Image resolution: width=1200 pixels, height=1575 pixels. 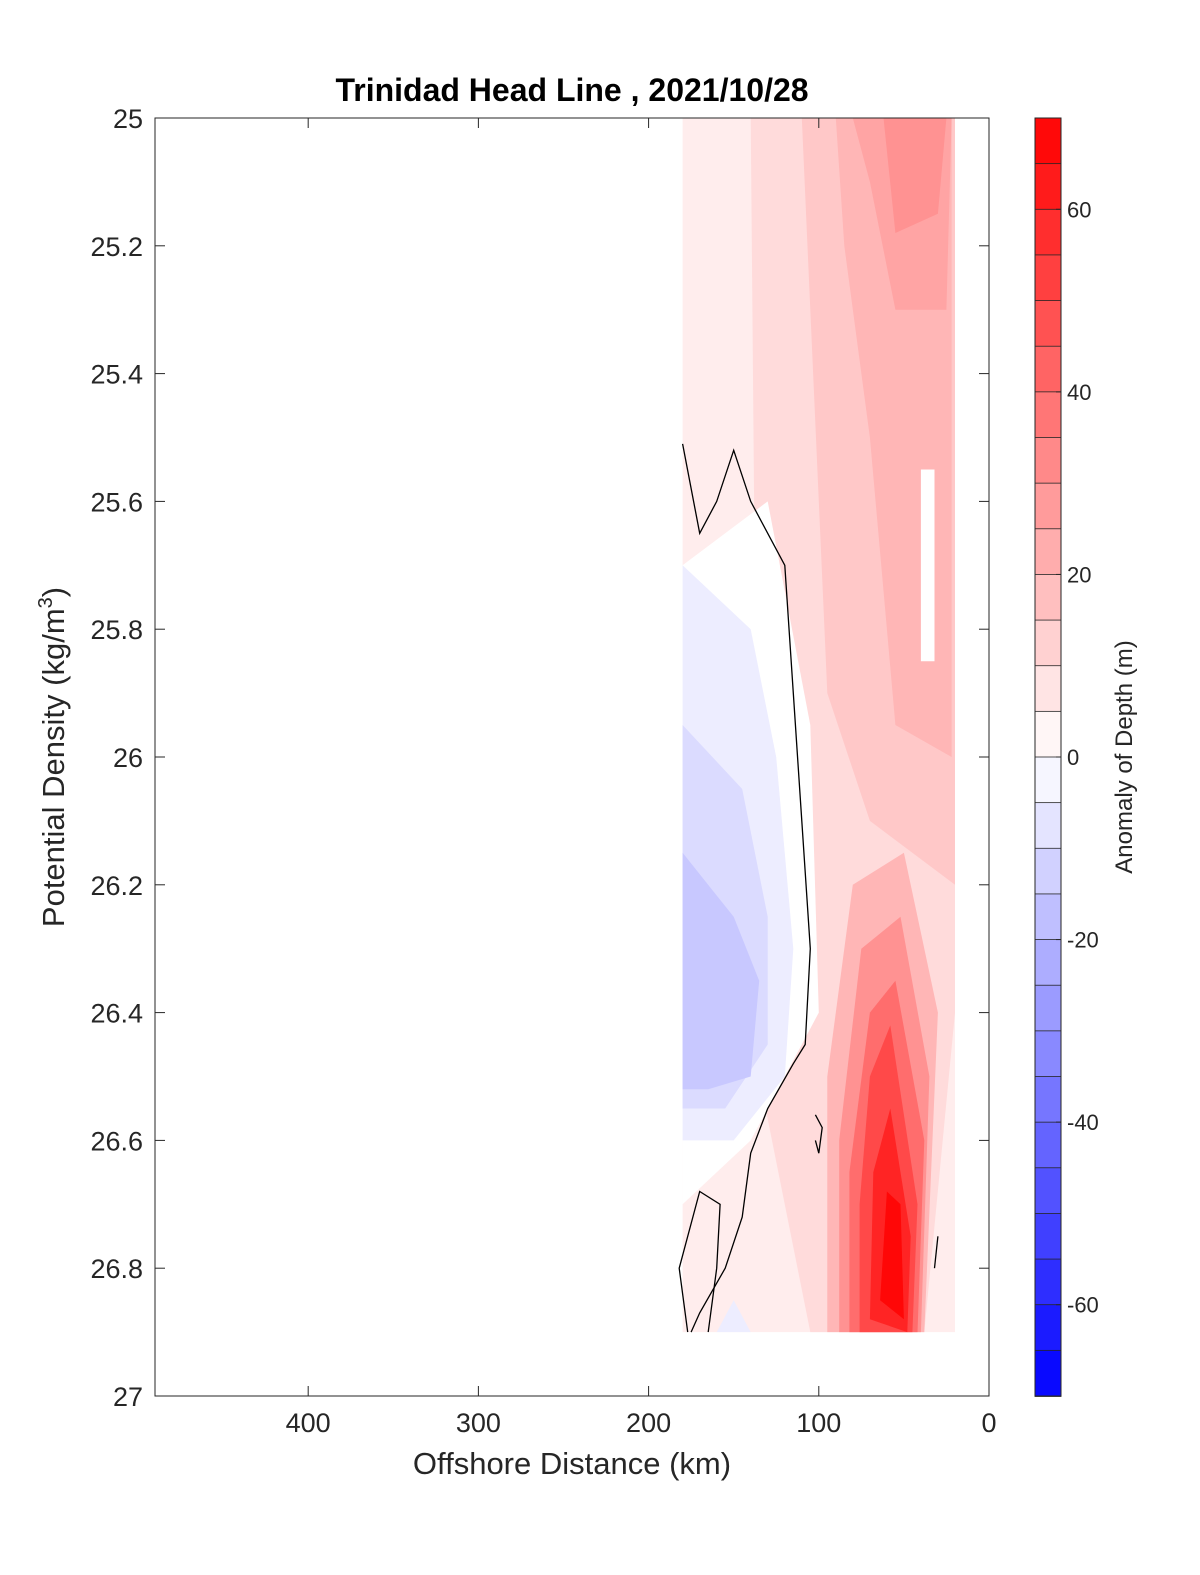 What do you see at coordinates (116, 247) in the screenshot?
I see `y-tick-label: 25.2` at bounding box center [116, 247].